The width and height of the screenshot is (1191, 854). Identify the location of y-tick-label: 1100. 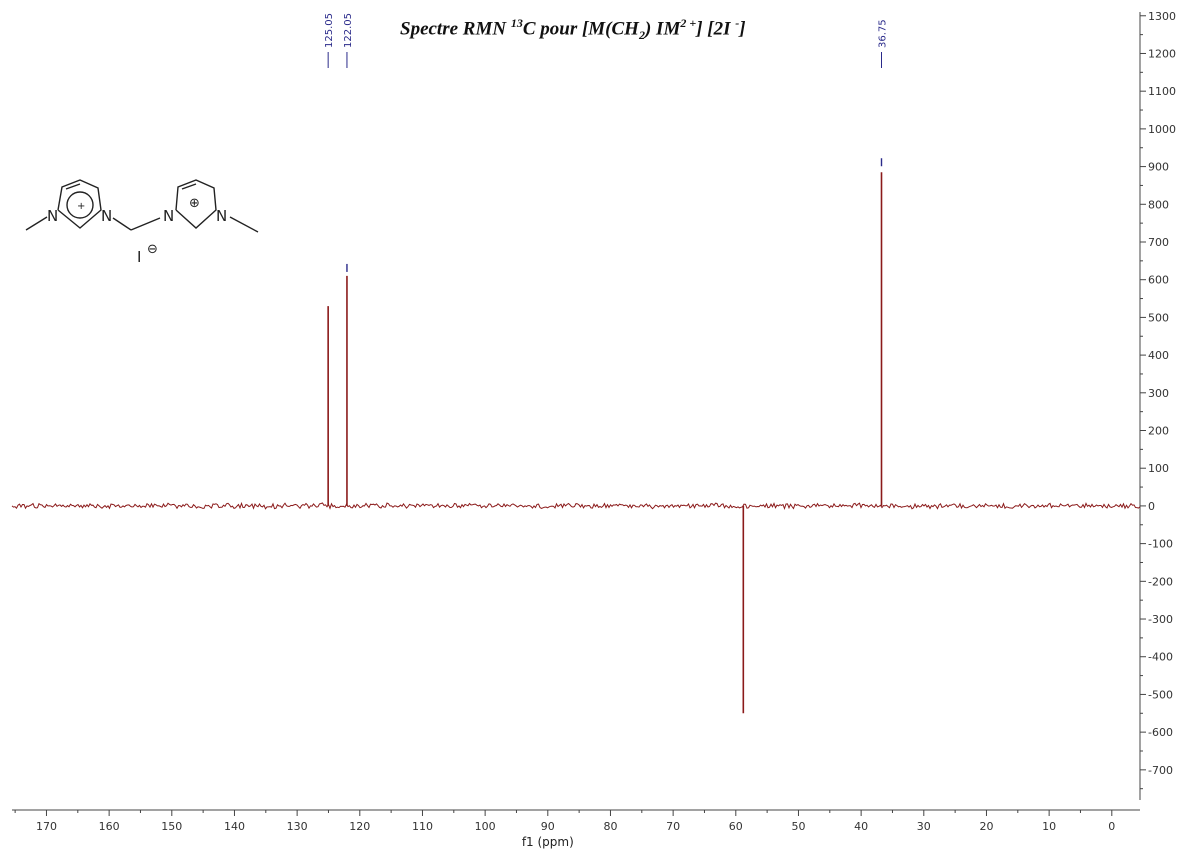
(1162, 91).